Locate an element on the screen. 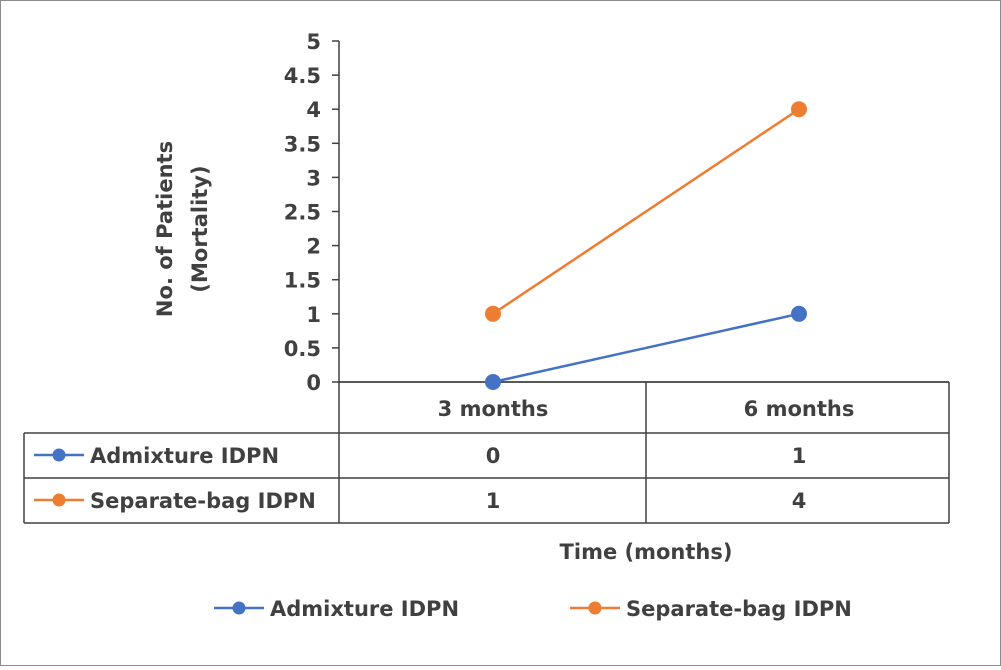 Image resolution: width=1001 pixels, height=670 pixels. legend-label-separate-bag: Separate-bag IDPN is located at coordinates (739, 609).